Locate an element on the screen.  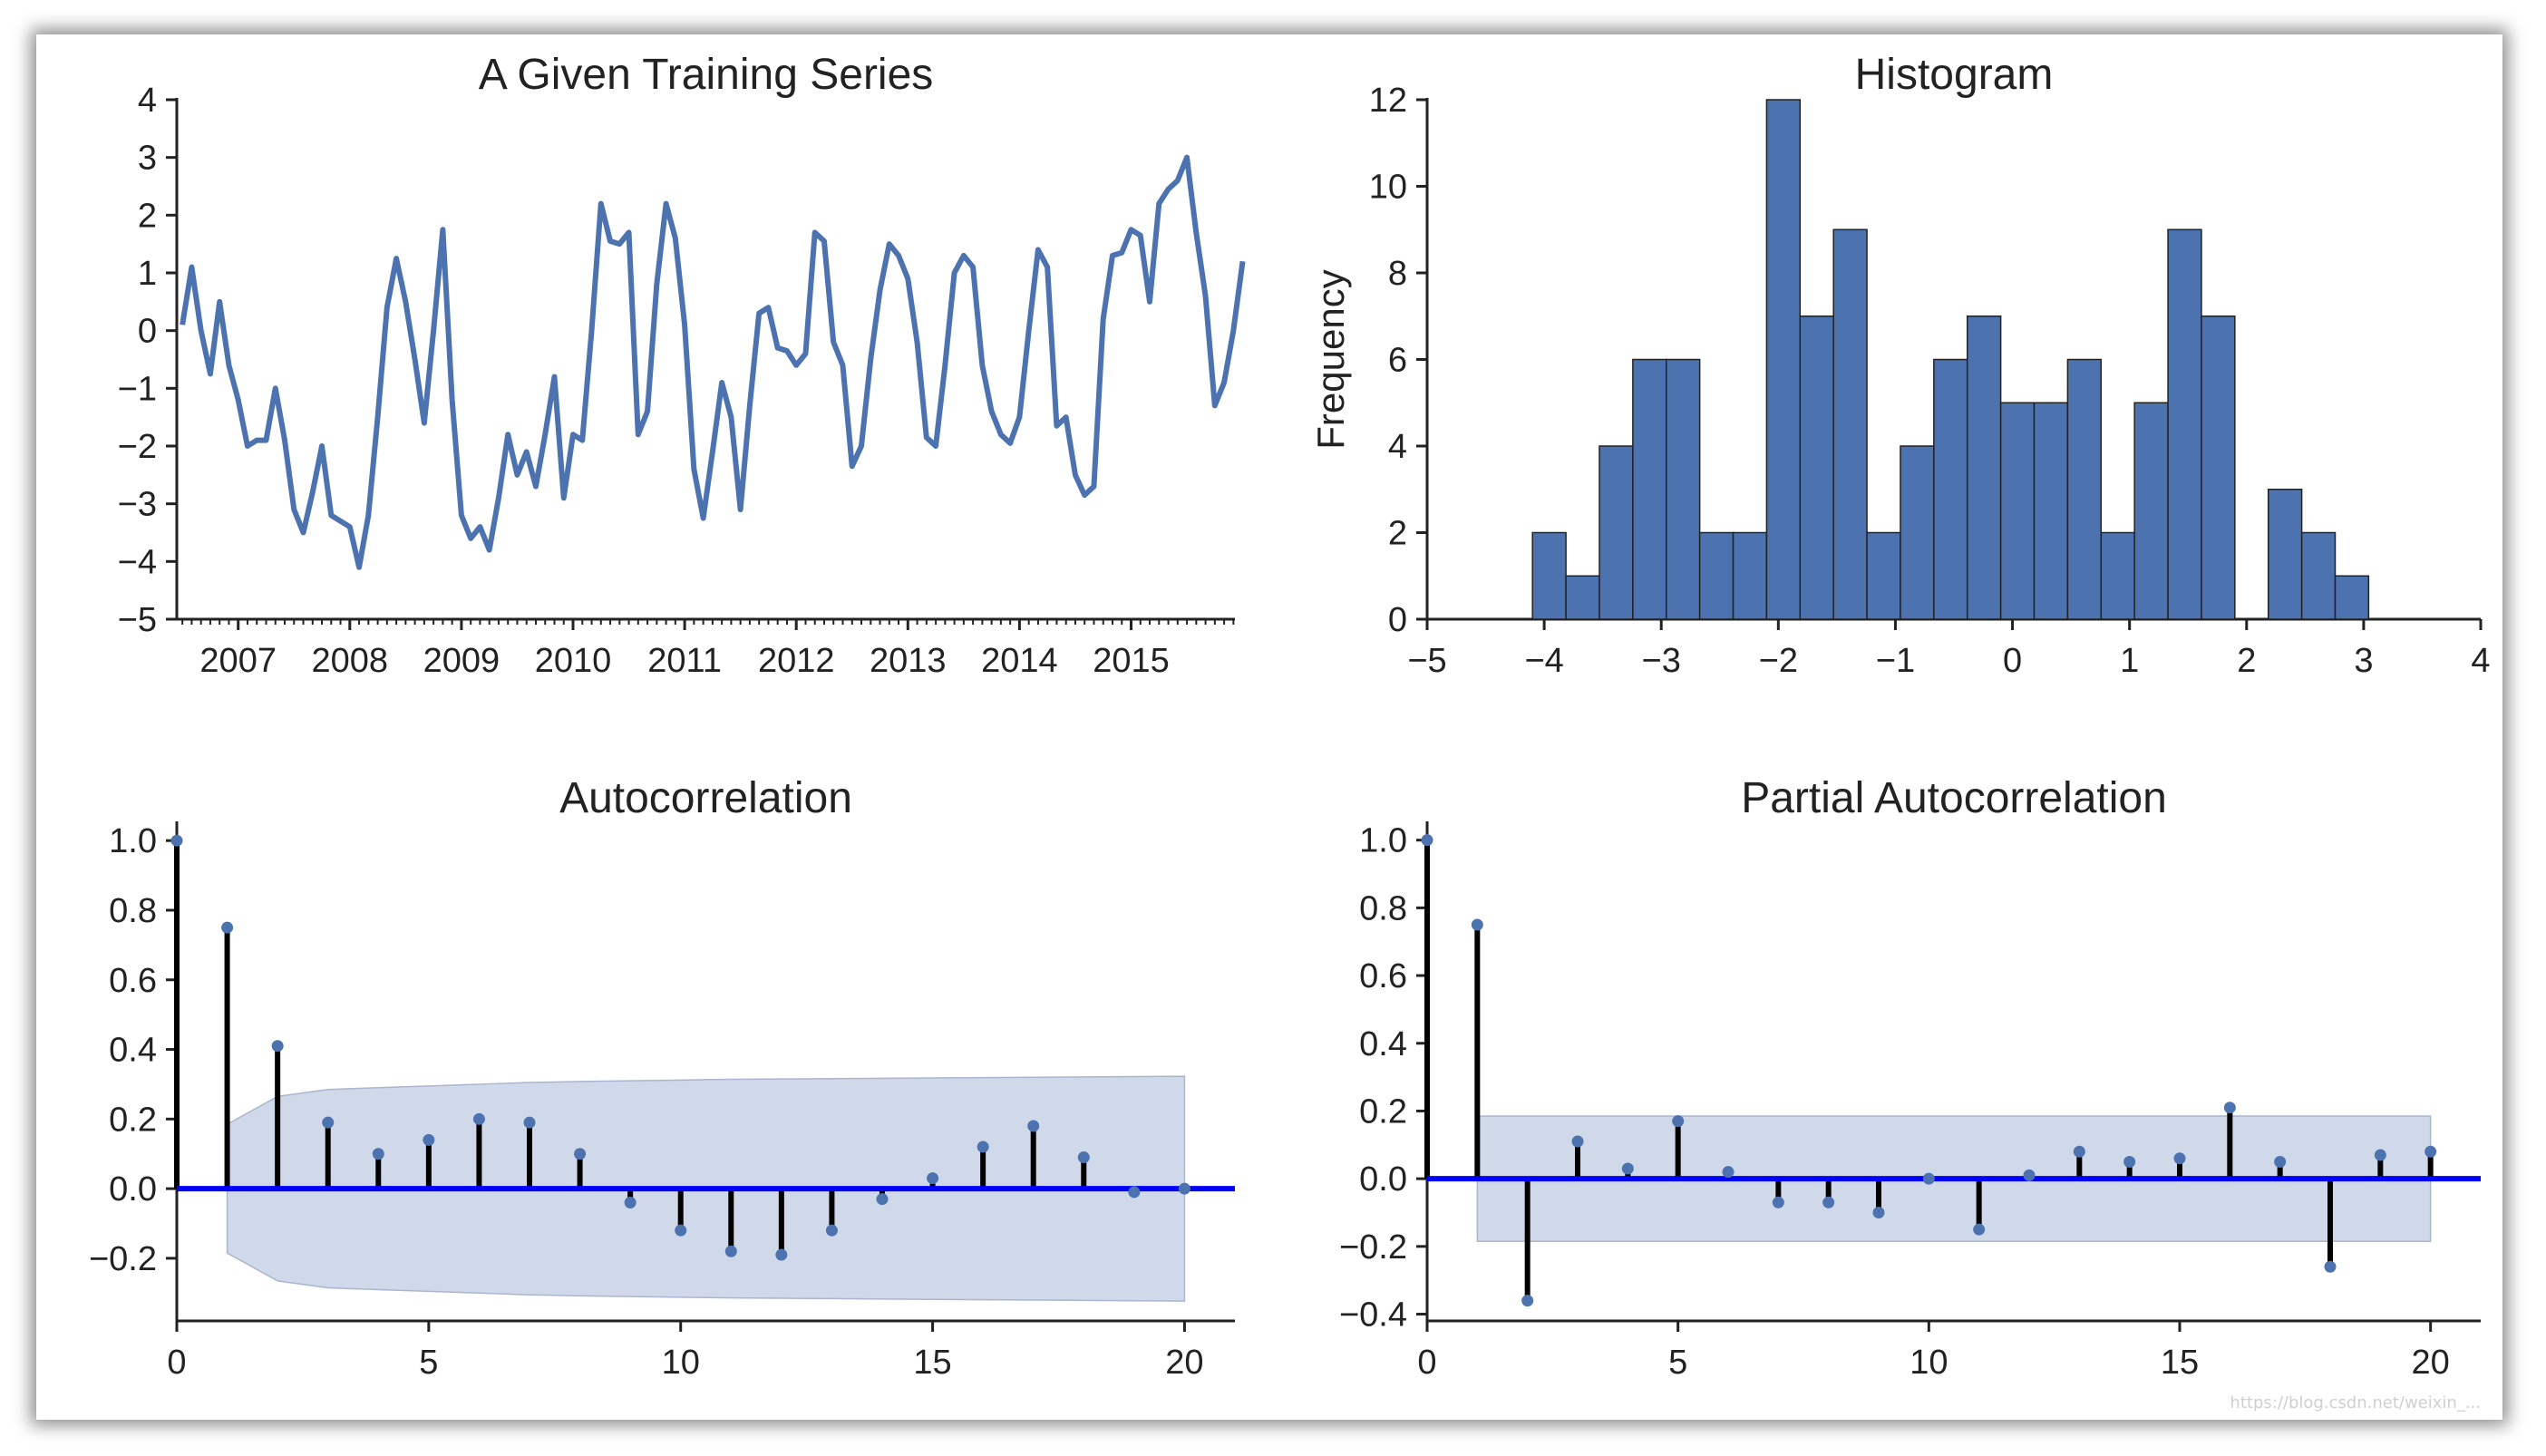
y-axis-label: Frequency is located at coordinates (1330, 359).